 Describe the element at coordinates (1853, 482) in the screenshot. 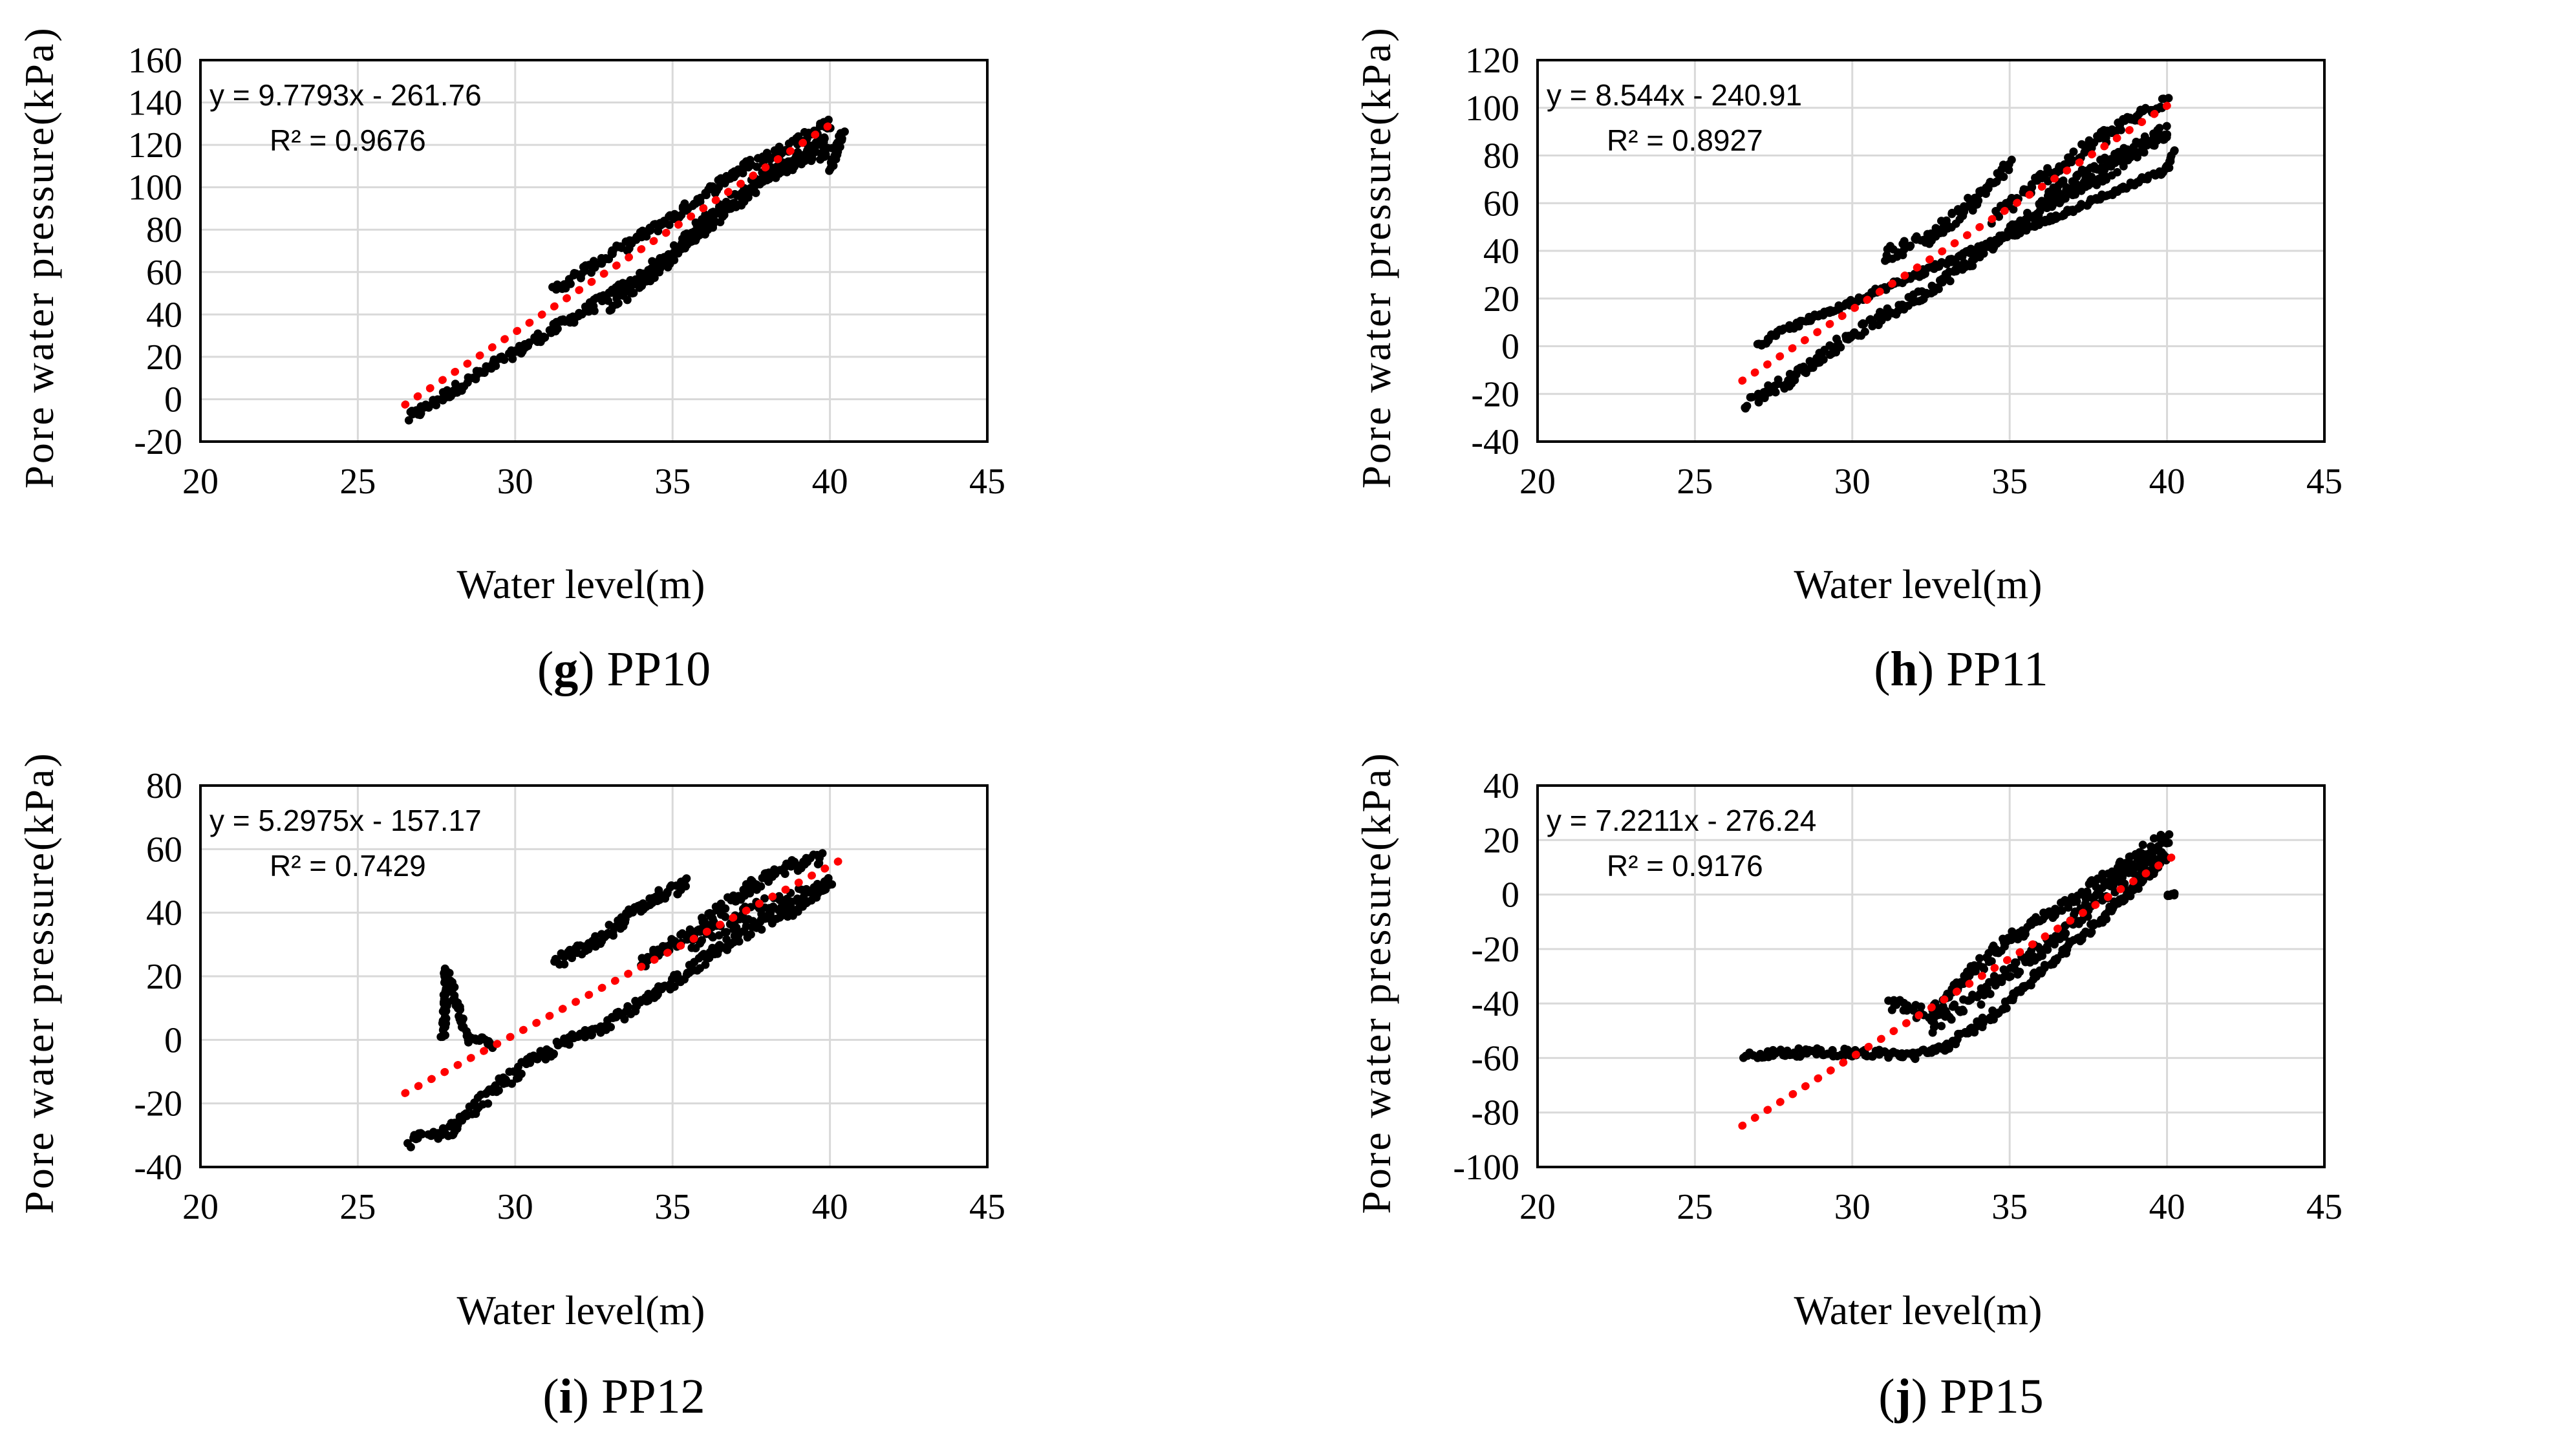

I see `chart-h-xtick-label-2: 30` at that location.